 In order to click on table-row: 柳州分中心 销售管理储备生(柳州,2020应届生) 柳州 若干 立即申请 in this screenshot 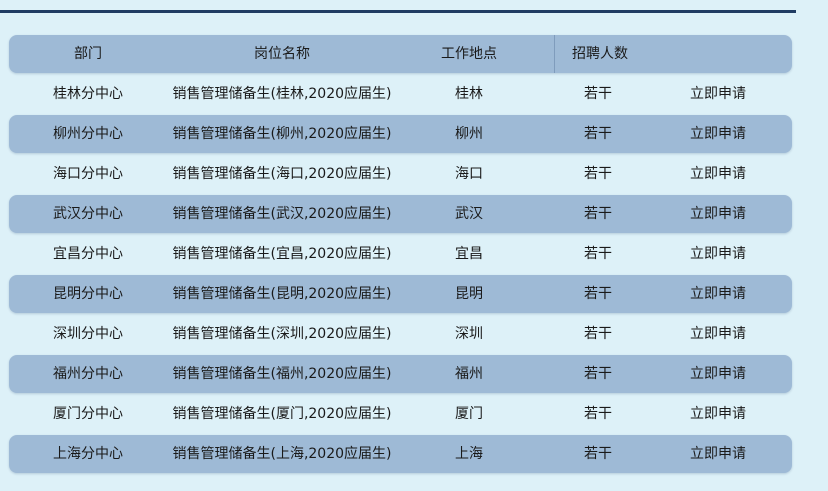, I will do `click(400, 134)`.